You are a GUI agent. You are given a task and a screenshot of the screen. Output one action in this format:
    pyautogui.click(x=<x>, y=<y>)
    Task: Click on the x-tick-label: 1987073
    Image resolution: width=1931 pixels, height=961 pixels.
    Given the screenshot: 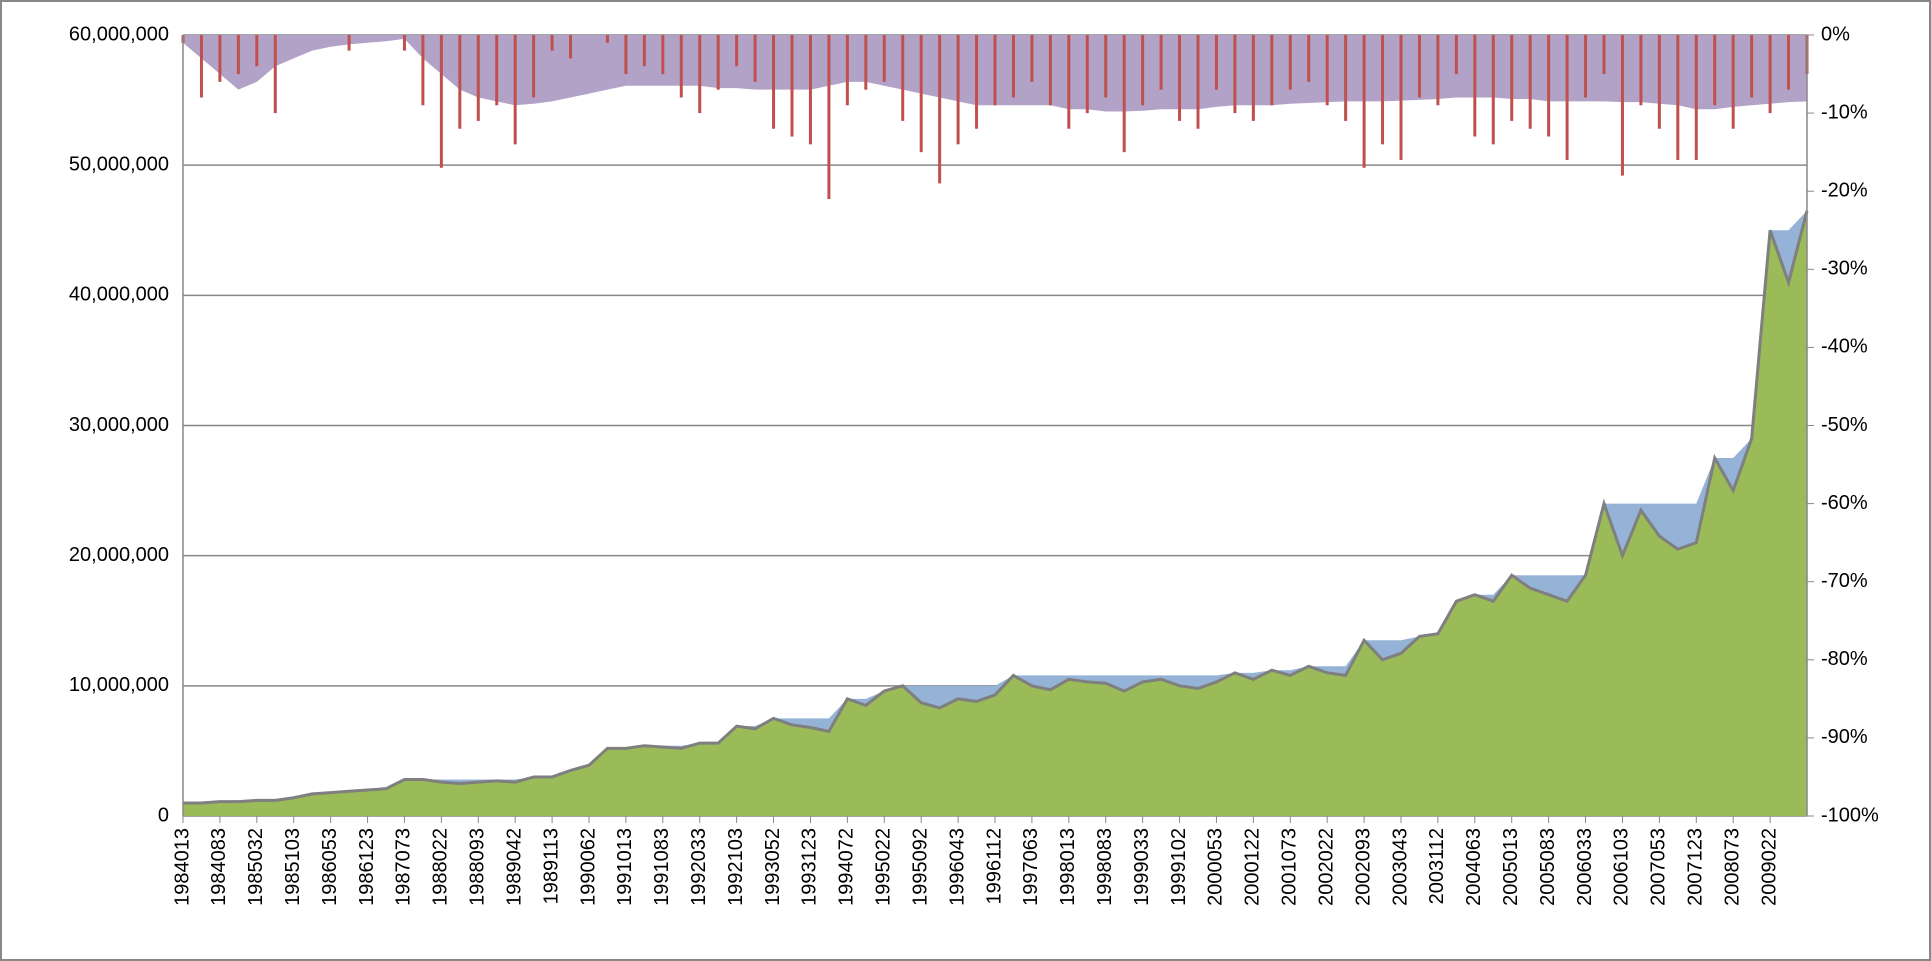 What is the action you would take?
    pyautogui.click(x=404, y=867)
    